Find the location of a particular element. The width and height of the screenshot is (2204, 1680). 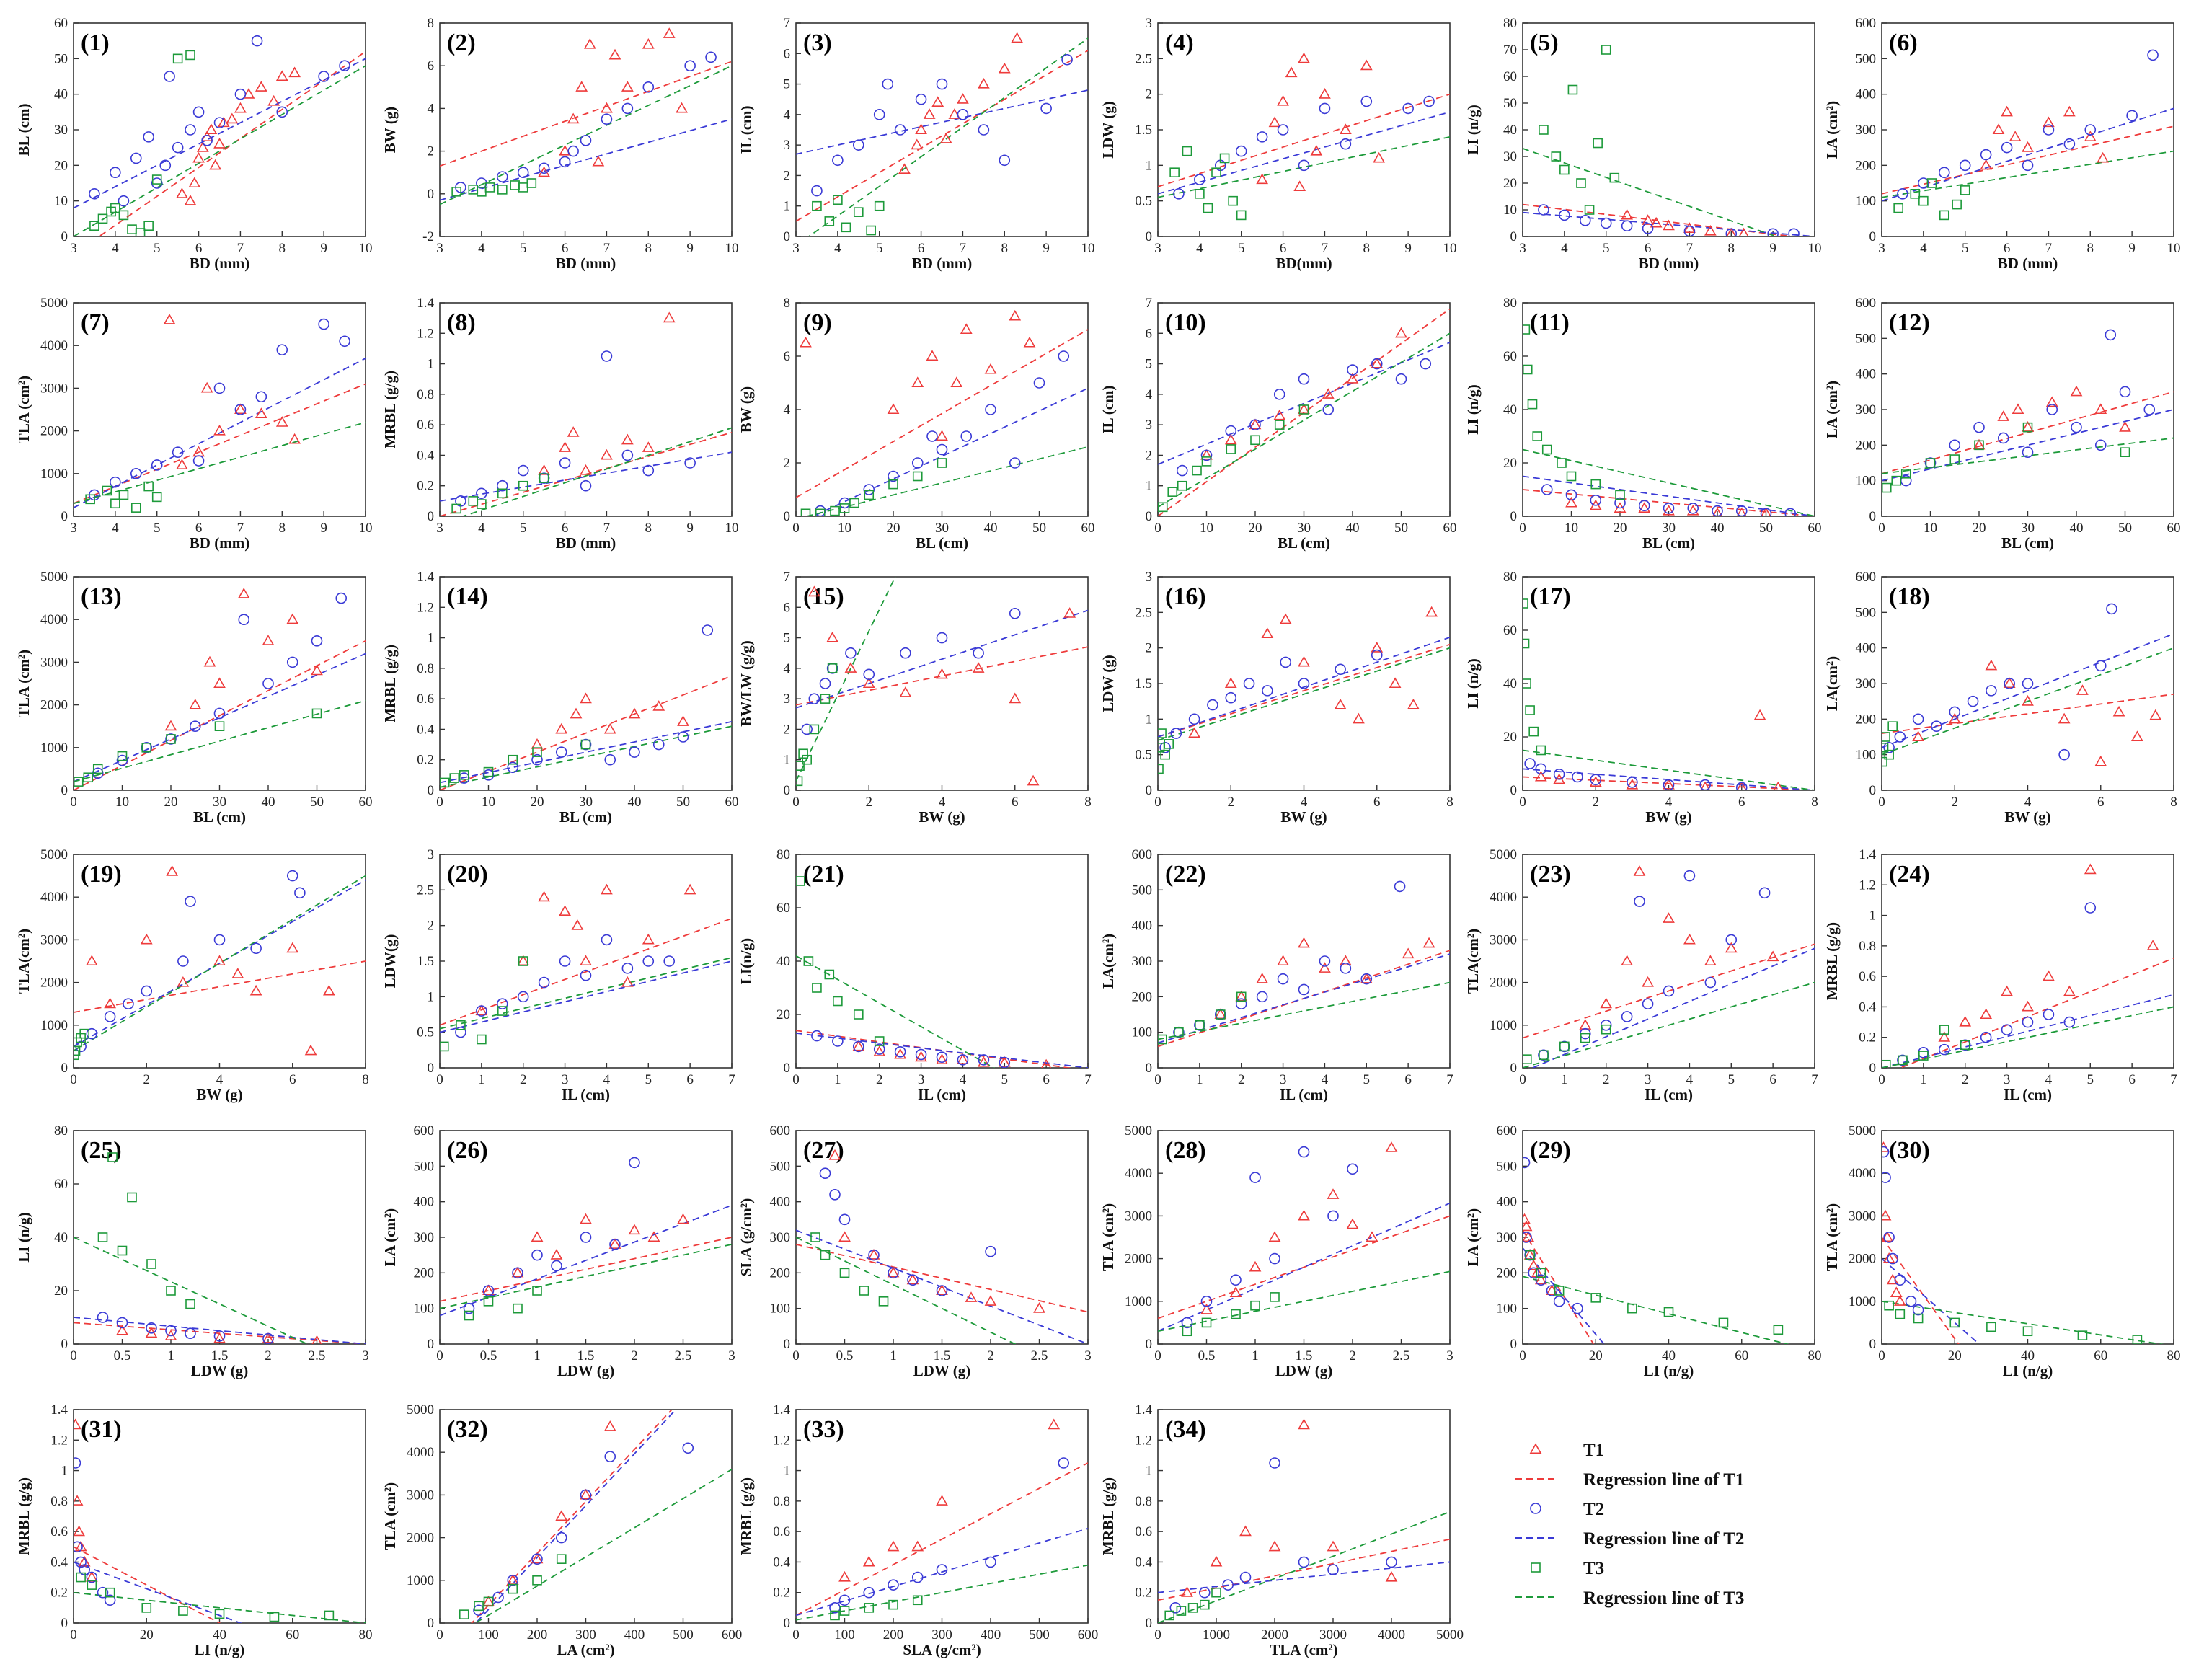

x-tick-label: 200 is located at coordinates (538, 1635).